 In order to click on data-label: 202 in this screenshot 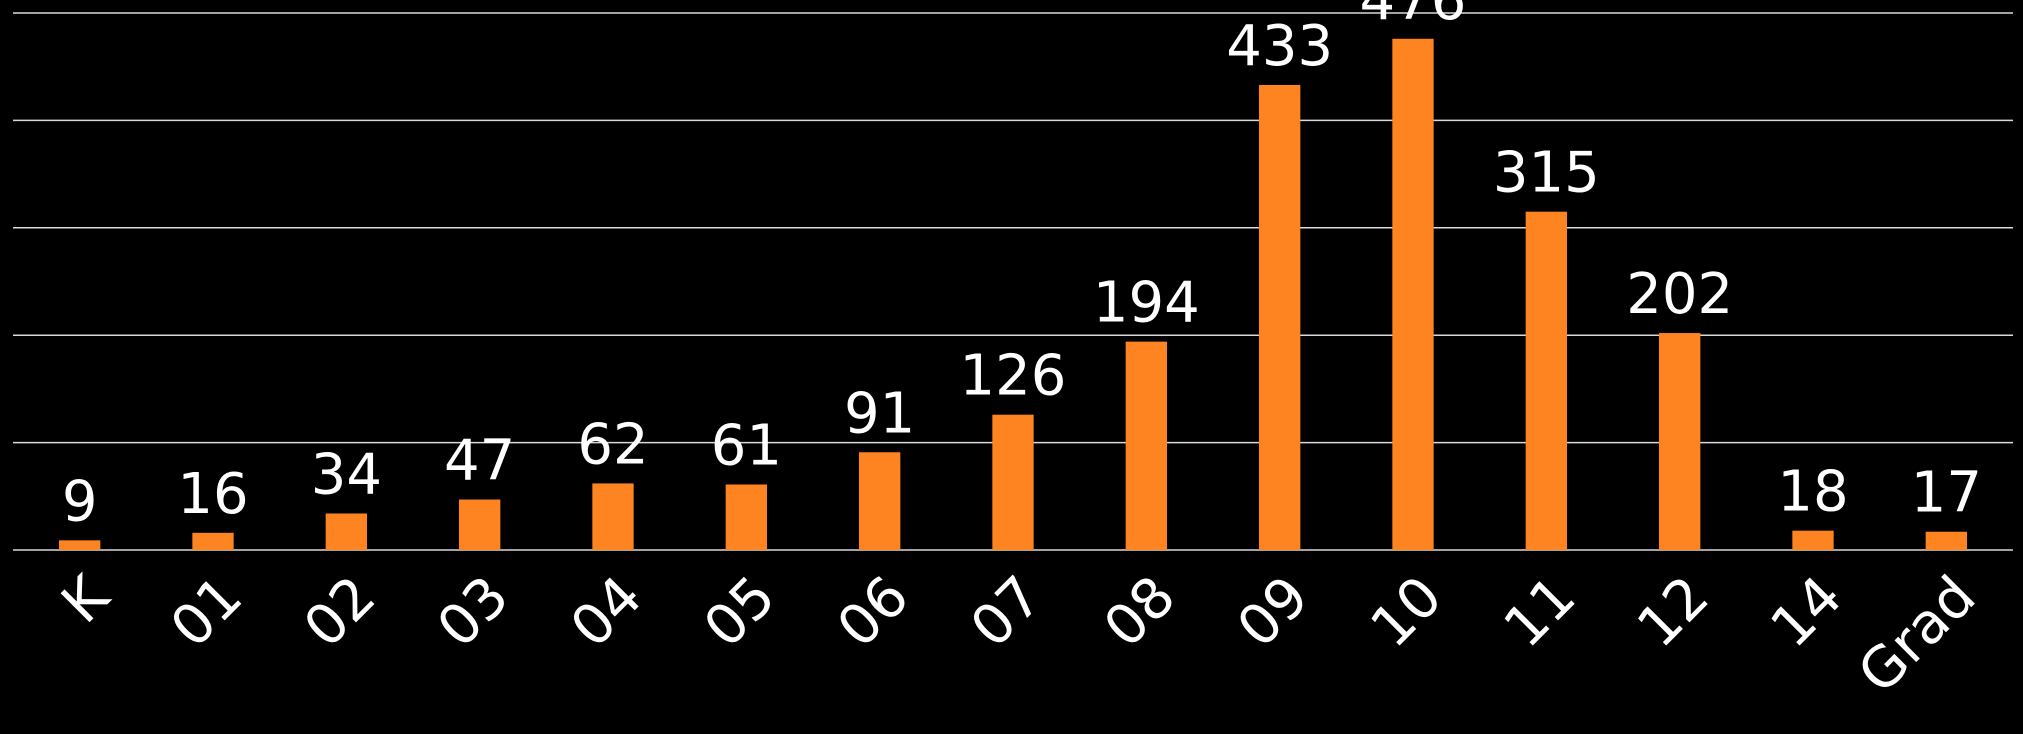, I will do `click(1679, 294)`.